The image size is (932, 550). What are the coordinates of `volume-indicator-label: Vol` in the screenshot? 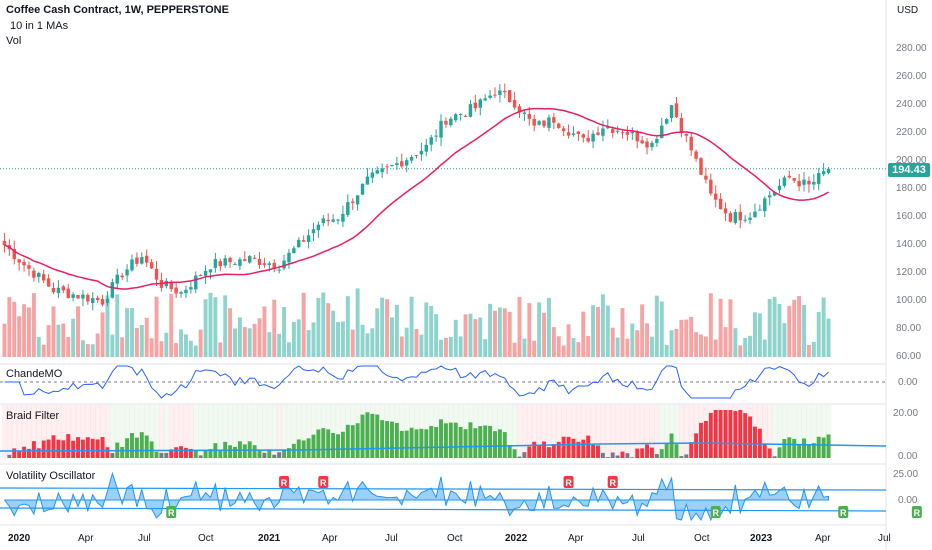 It's located at (14, 41).